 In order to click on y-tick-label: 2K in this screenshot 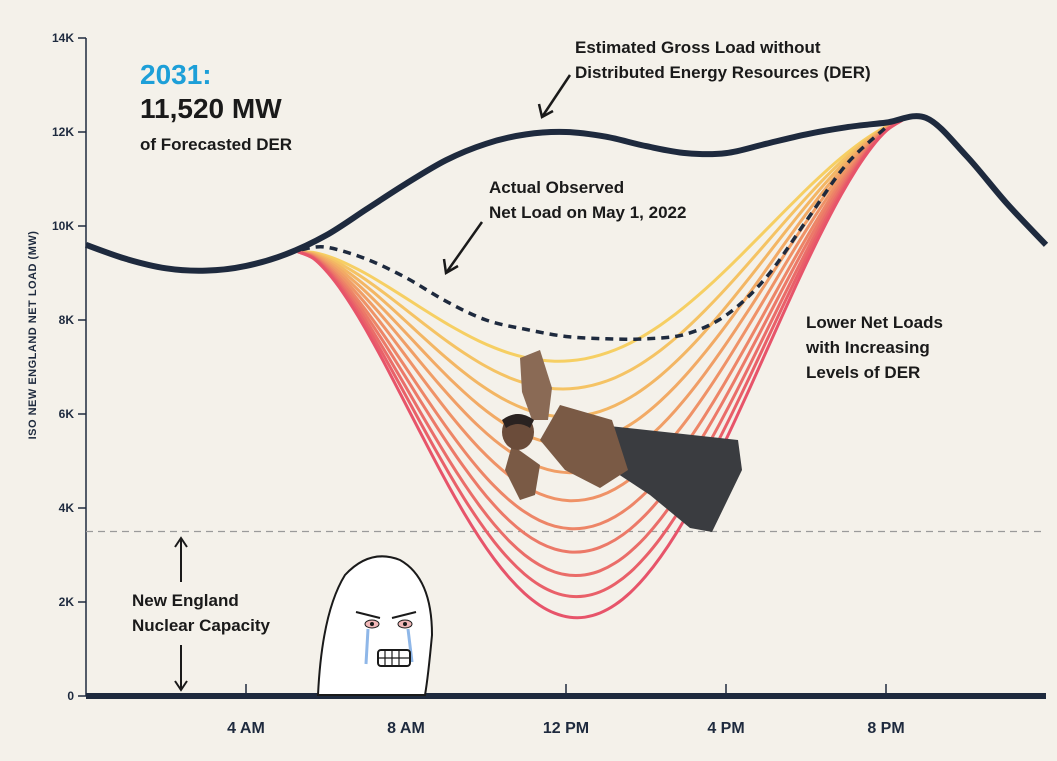, I will do `click(67, 602)`.